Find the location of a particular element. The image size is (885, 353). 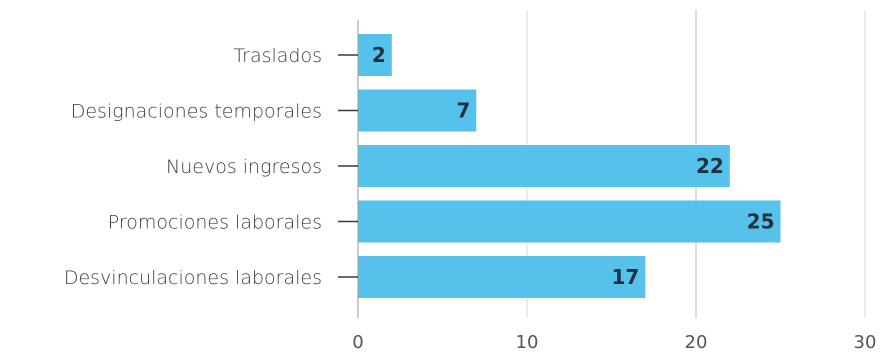

x-tick-labels: 0 10 20 30 is located at coordinates (614, 342).